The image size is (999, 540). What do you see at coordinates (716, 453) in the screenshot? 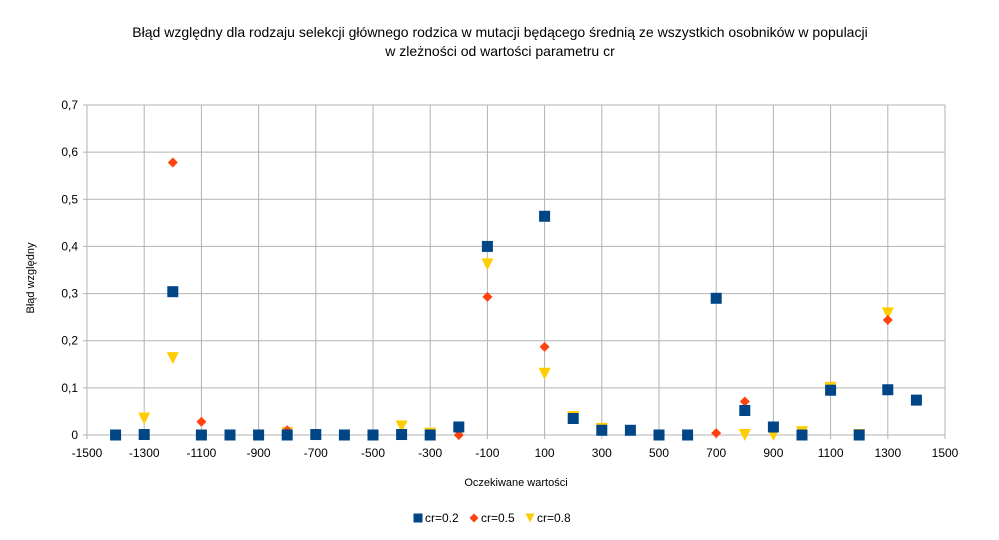
I see `x-tick-label-11: 700` at bounding box center [716, 453].